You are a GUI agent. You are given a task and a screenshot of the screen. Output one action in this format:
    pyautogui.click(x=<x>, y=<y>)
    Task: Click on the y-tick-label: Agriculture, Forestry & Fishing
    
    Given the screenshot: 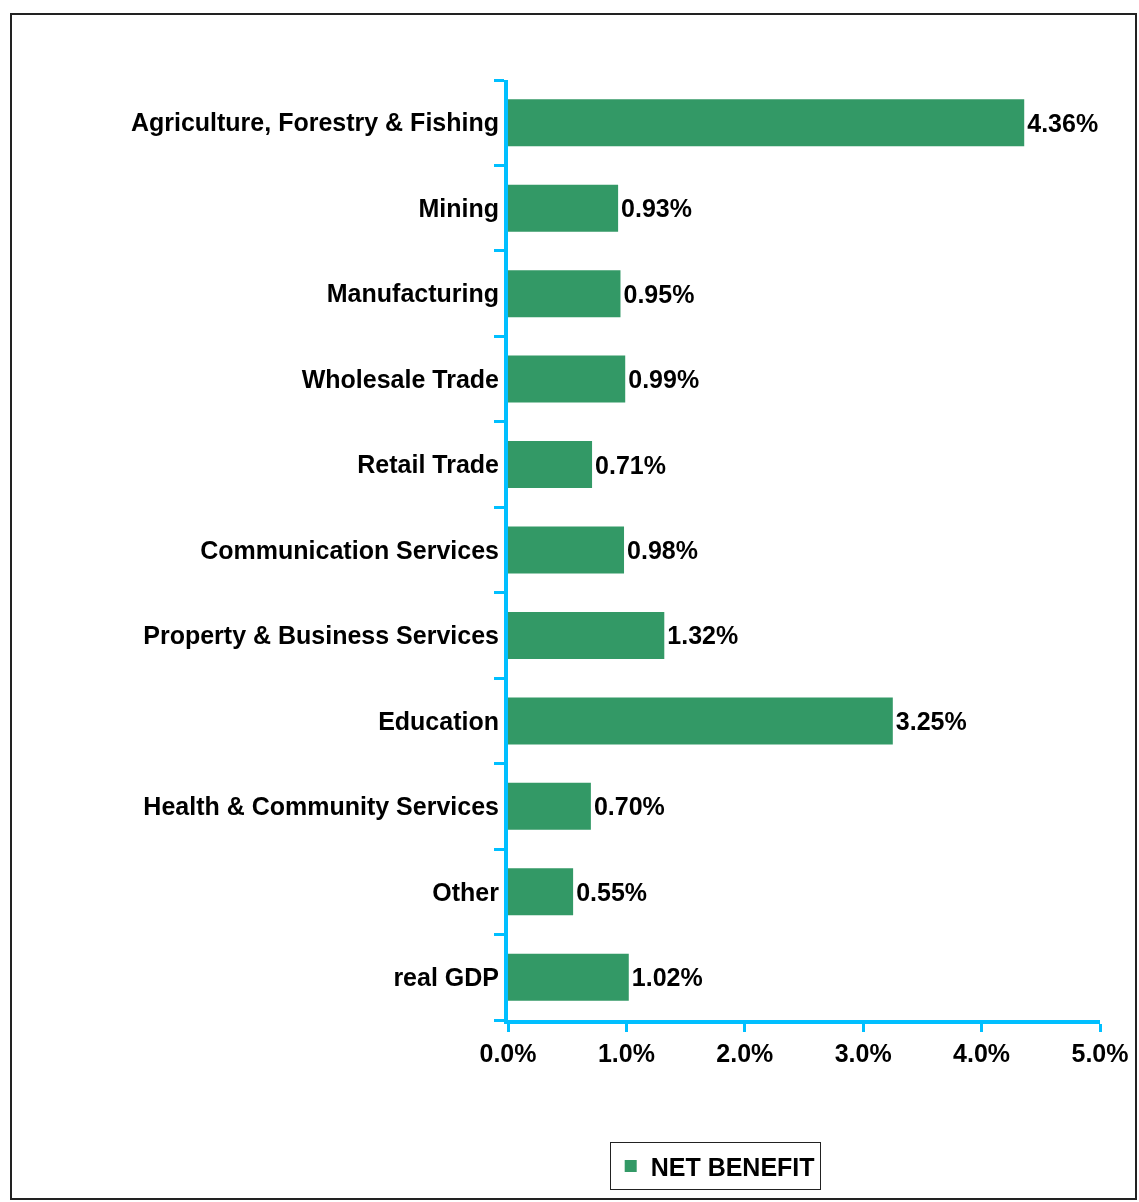 What is the action you would take?
    pyautogui.click(x=314, y=122)
    